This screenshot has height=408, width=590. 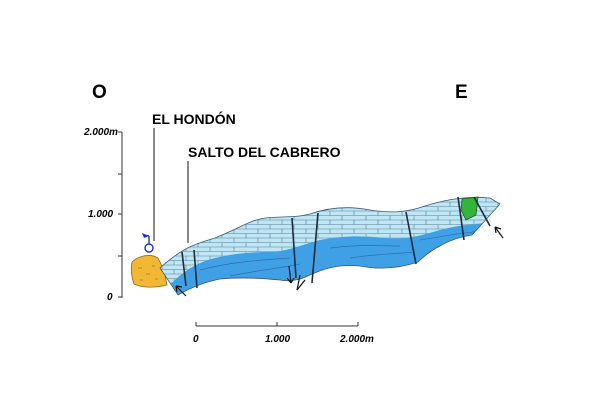 I want to click on east-label: E, so click(x=461, y=92).